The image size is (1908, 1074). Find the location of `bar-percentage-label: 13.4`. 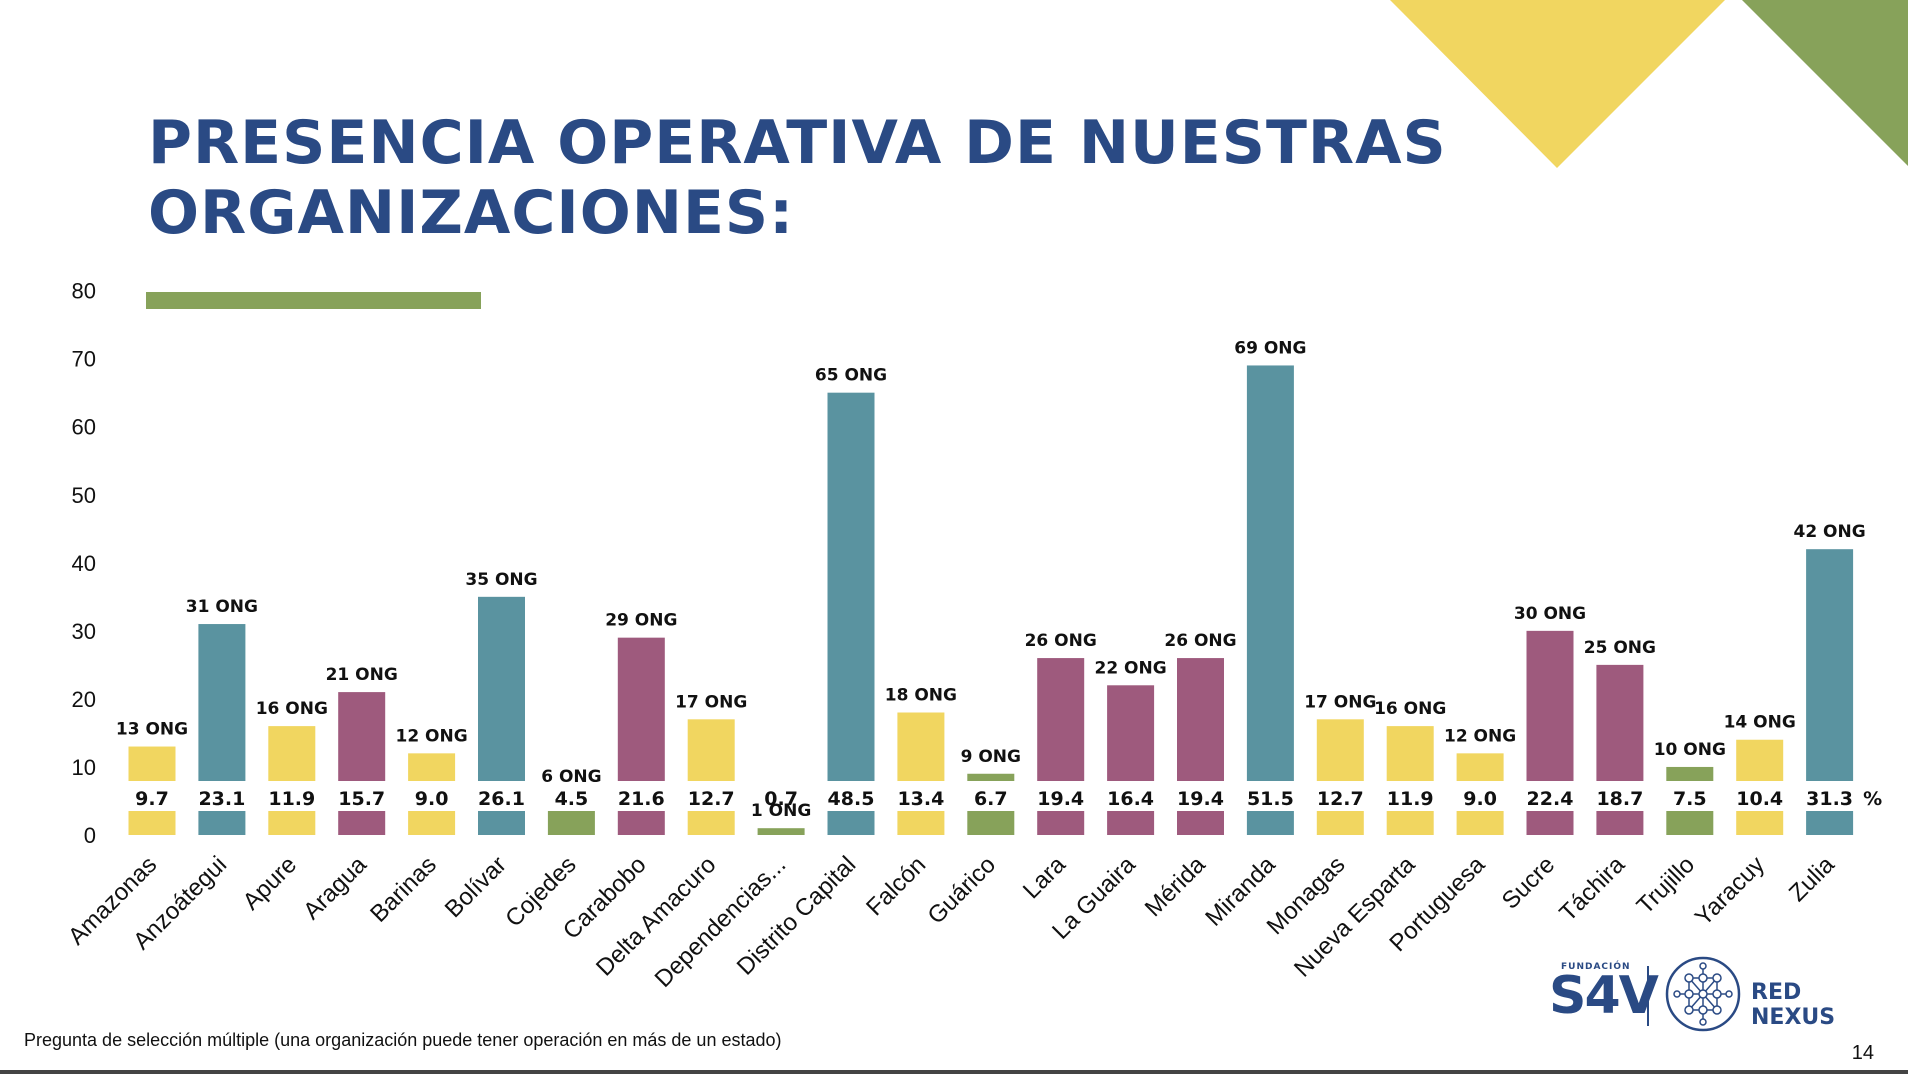

bar-percentage-label: 13.4 is located at coordinates (920, 799).